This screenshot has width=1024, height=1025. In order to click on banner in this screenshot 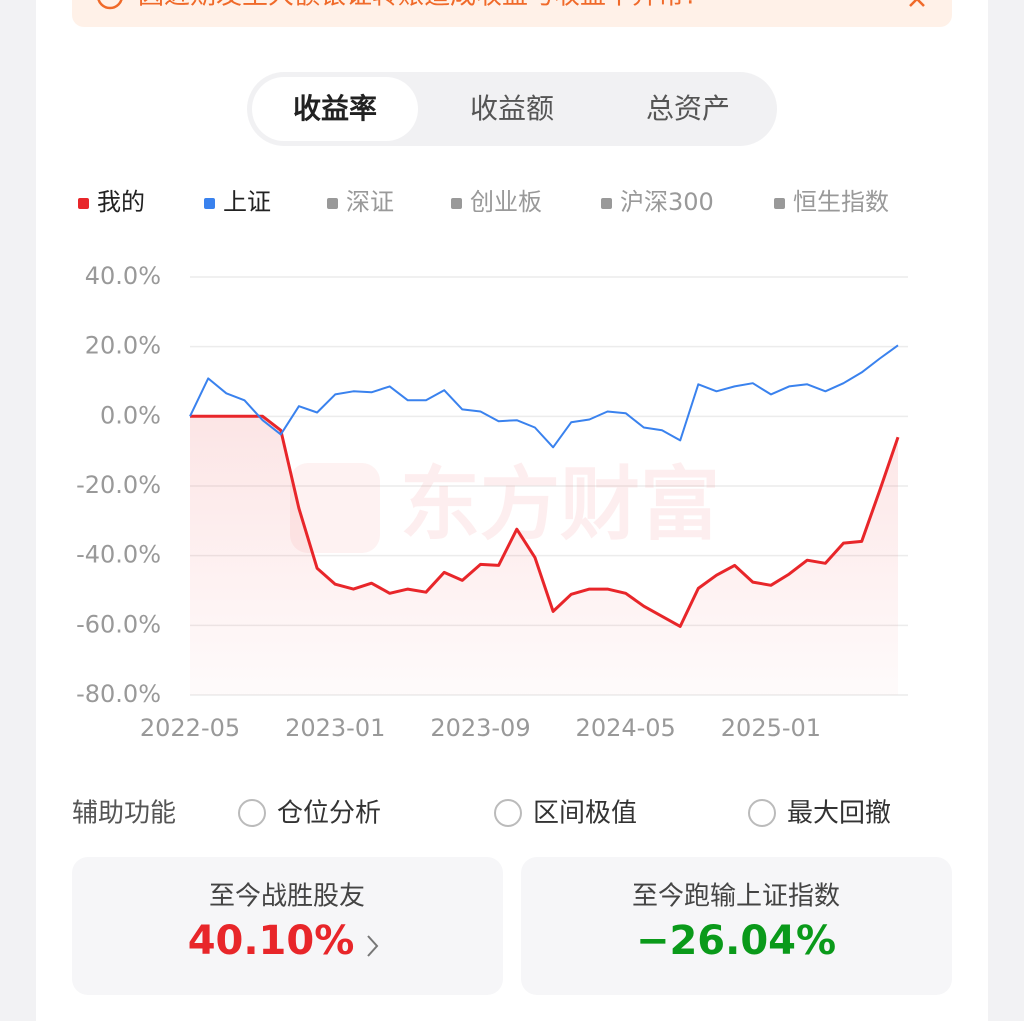, I will do `click(512, 13)`.